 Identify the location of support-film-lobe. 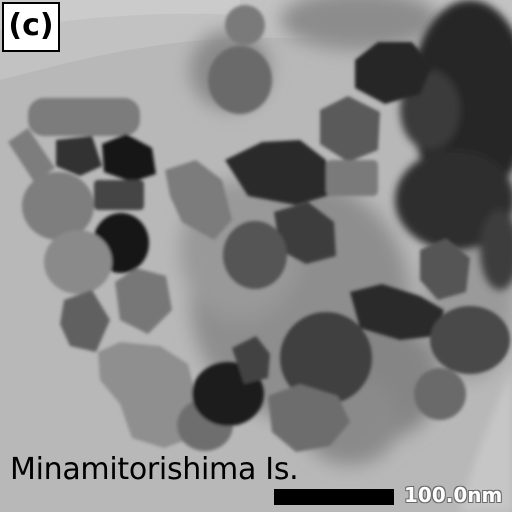
(120, 15).